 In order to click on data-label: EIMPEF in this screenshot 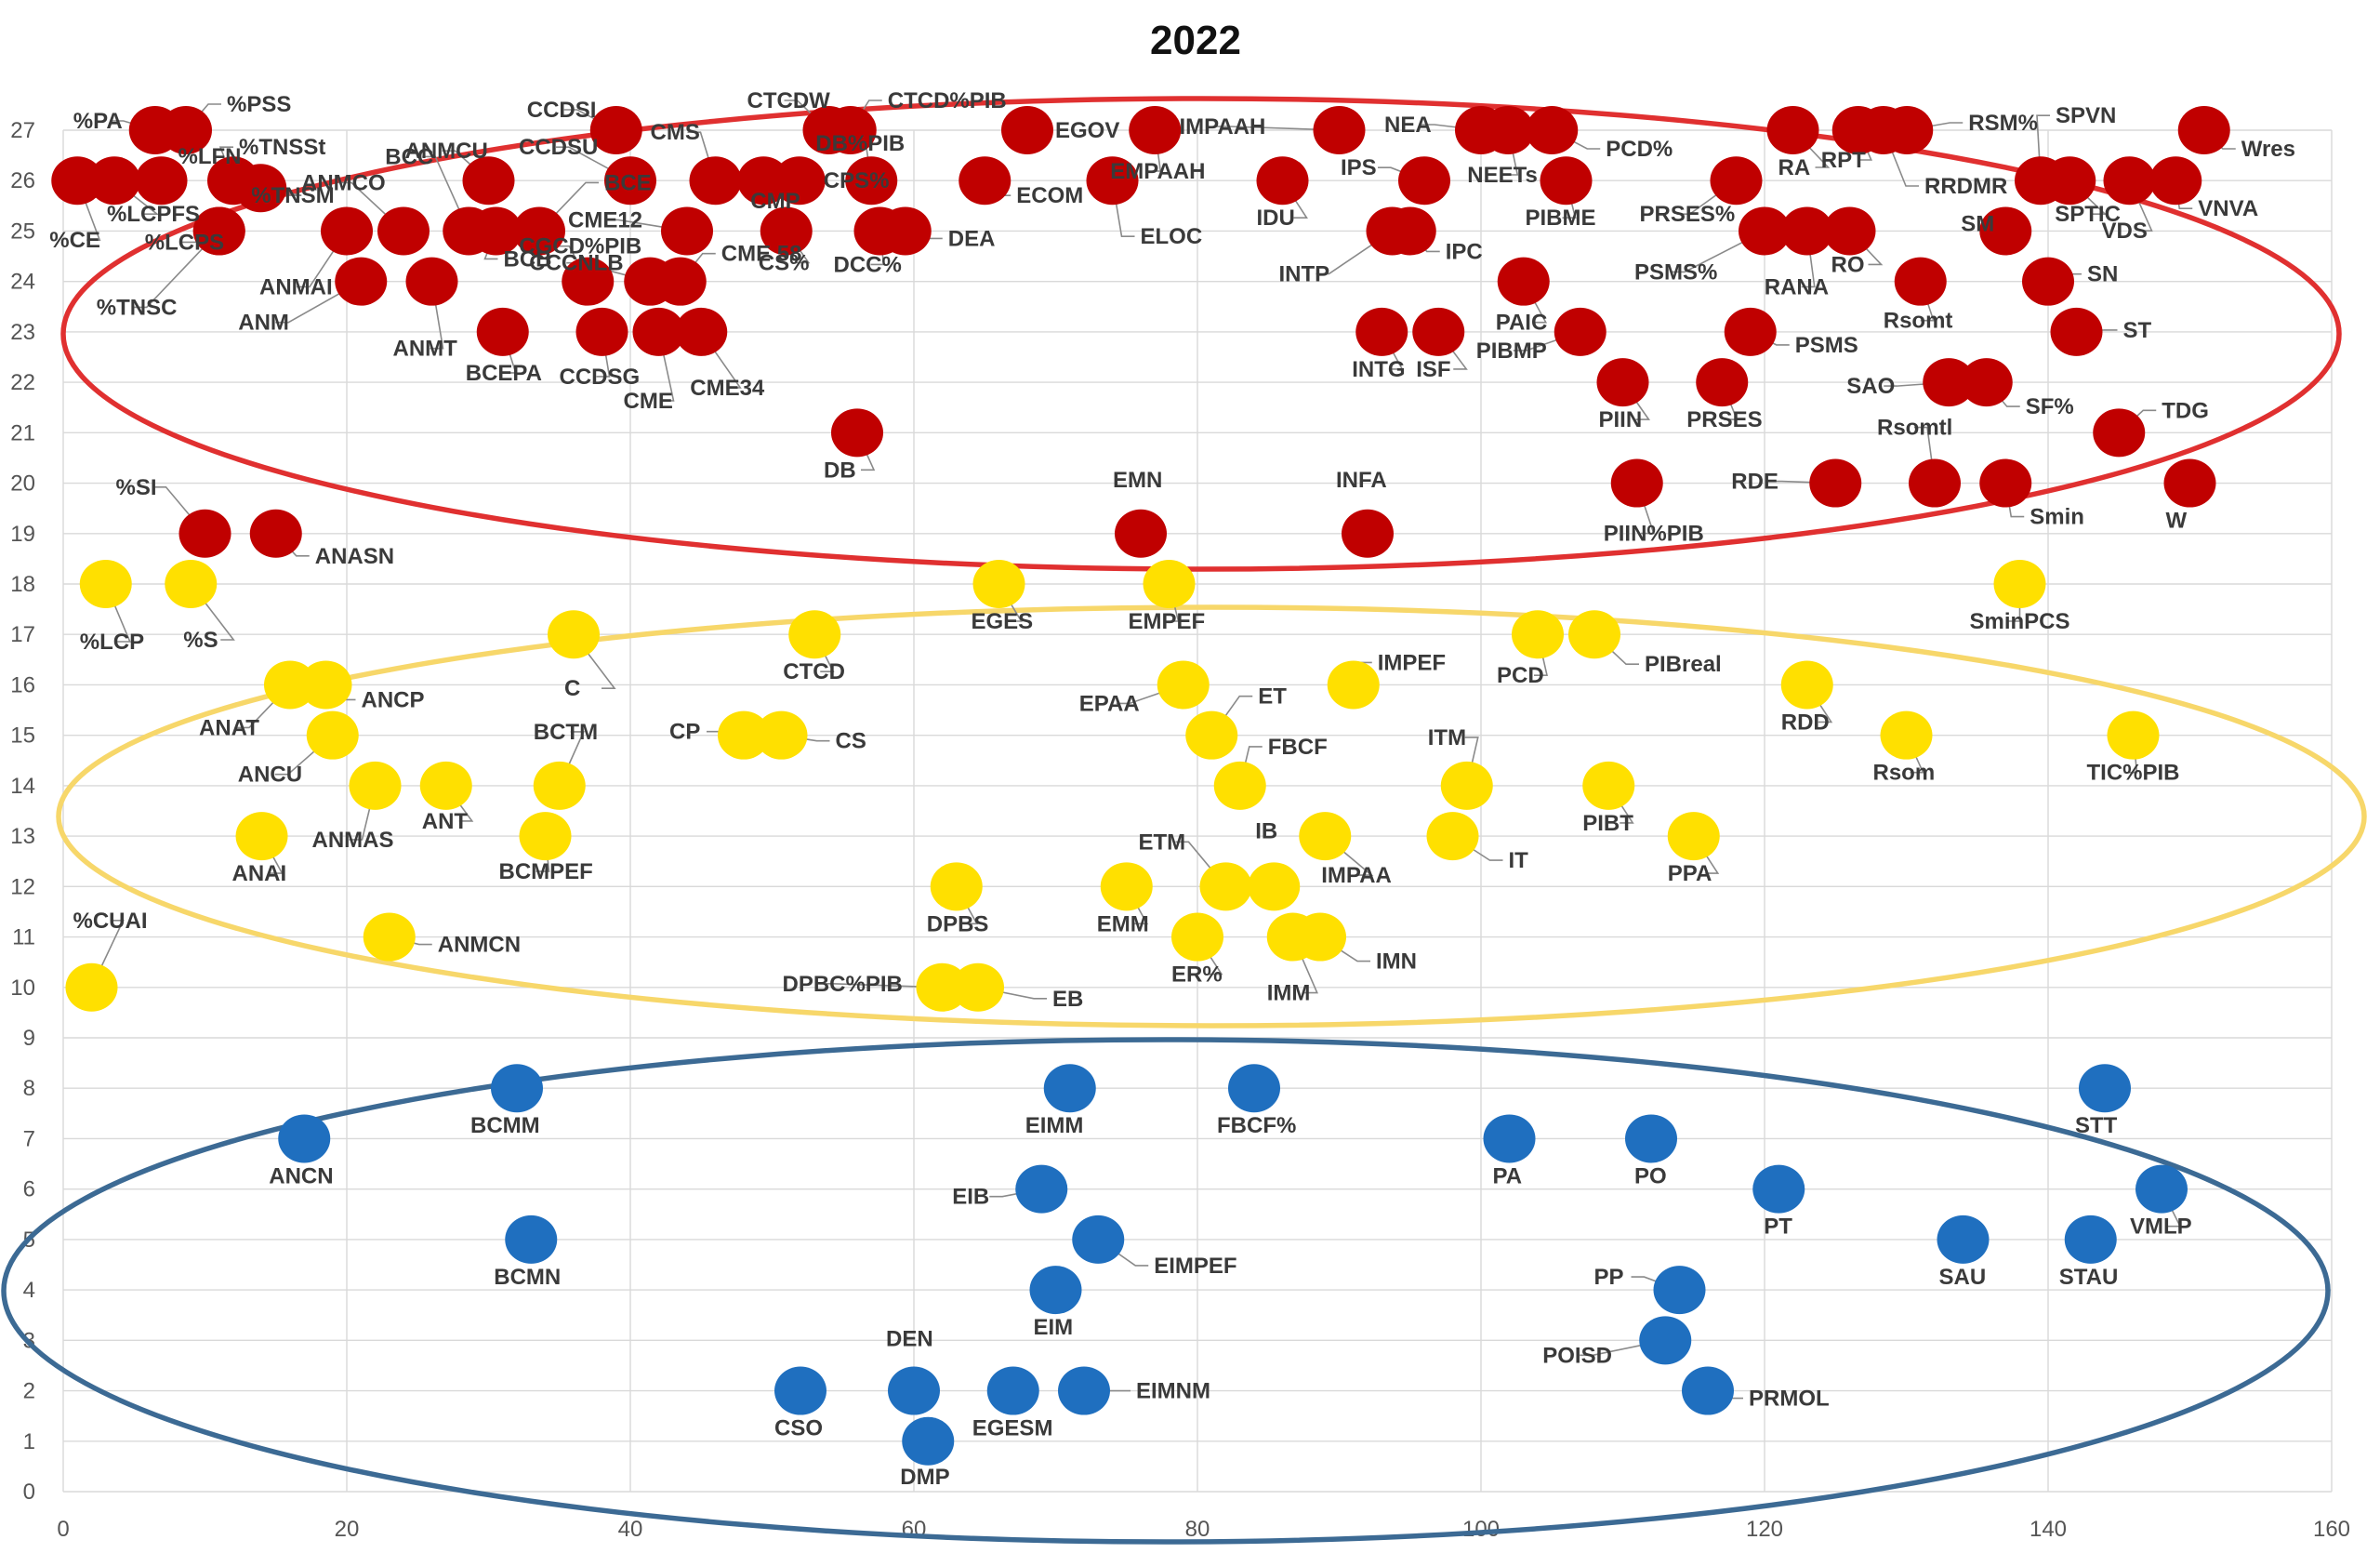, I will do `click(1195, 1266)`.